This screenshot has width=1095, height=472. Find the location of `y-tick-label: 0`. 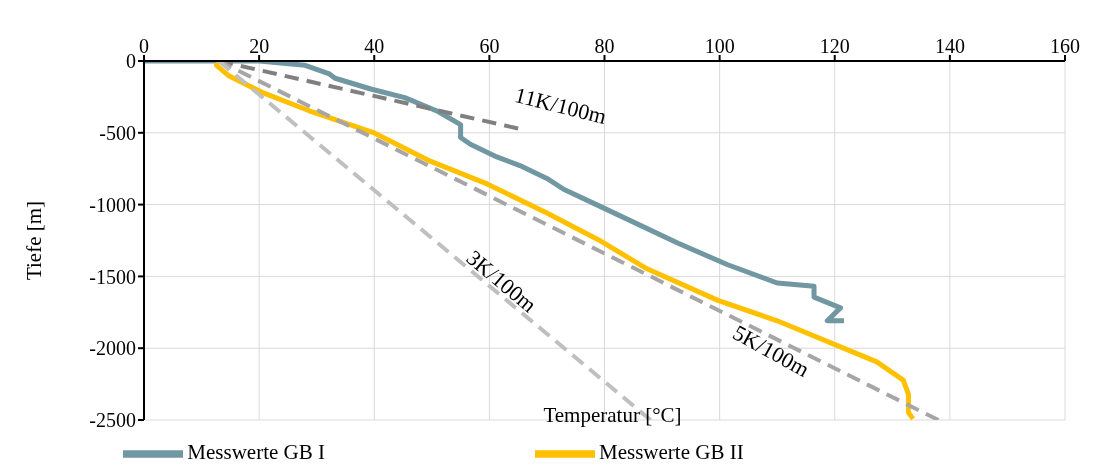

y-tick-label: 0 is located at coordinates (131, 61).